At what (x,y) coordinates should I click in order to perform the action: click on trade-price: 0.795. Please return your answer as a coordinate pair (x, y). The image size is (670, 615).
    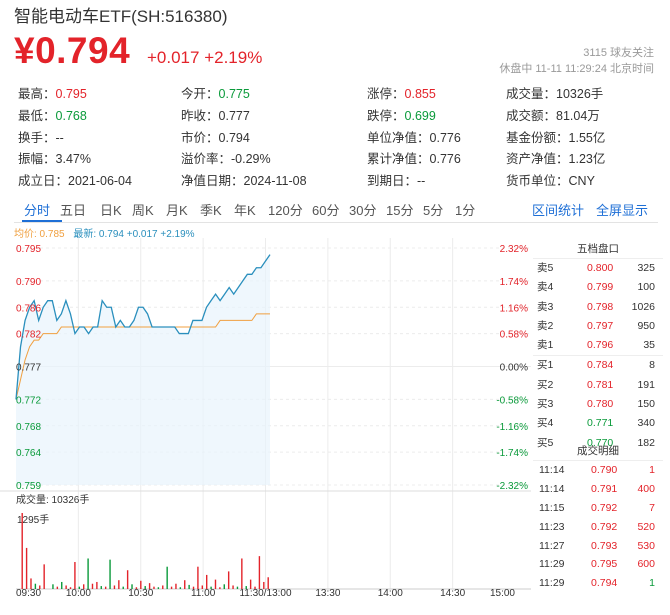
    Looking at the image, I should click on (604, 564).